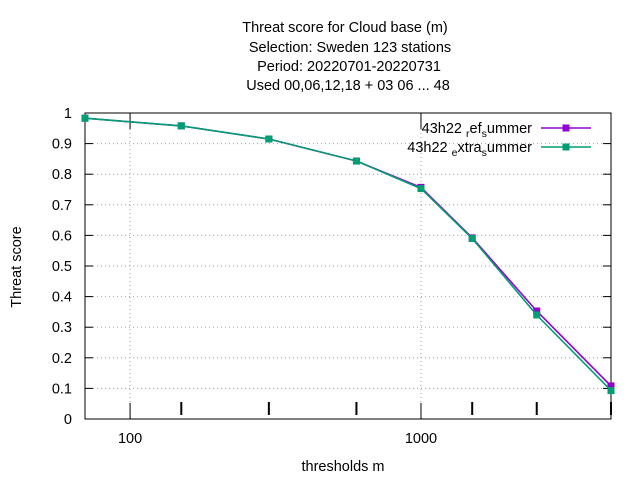  I want to click on chart-title-line-2: Selection: Sweden 123 stations, so click(350, 48).